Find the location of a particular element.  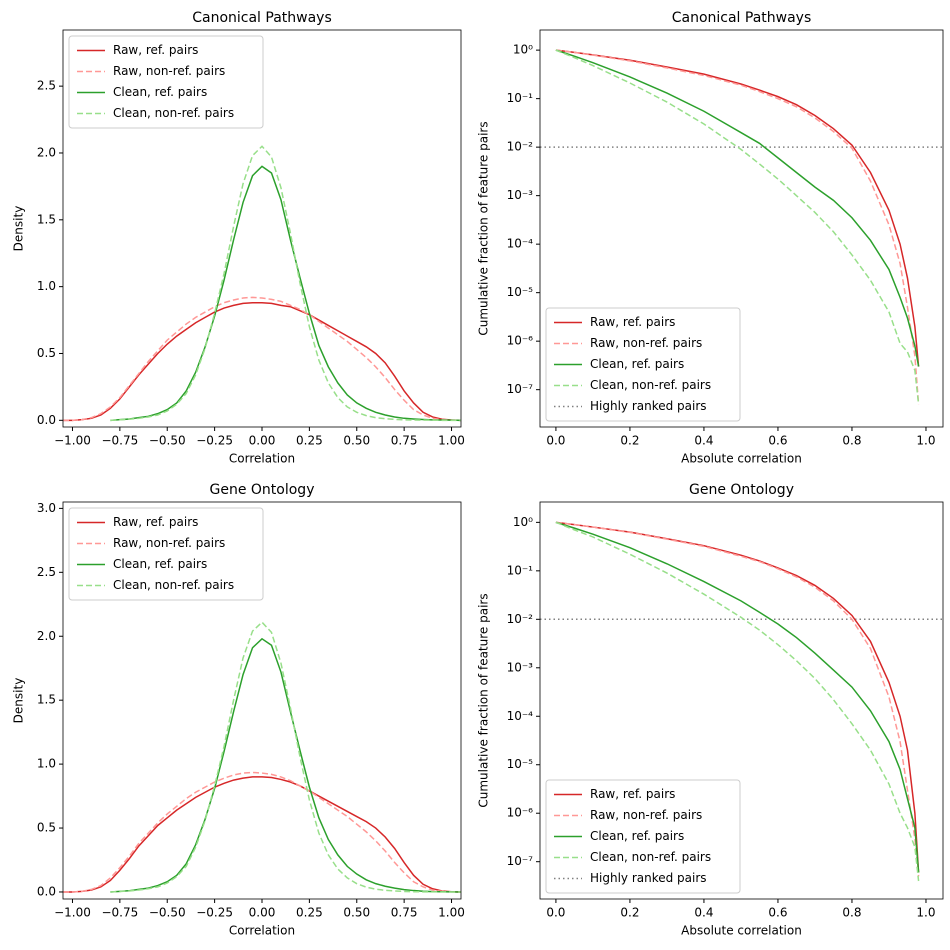

x-tick-label: −0.25 is located at coordinates (214, 913).